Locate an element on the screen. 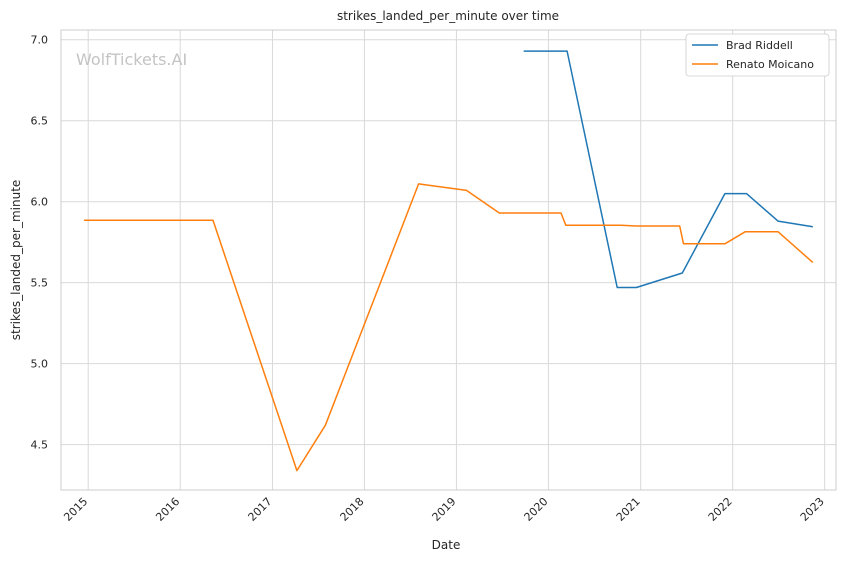 The height and width of the screenshot is (561, 844). legend: Brad Riddell Renato Moicano is located at coordinates (757, 55).